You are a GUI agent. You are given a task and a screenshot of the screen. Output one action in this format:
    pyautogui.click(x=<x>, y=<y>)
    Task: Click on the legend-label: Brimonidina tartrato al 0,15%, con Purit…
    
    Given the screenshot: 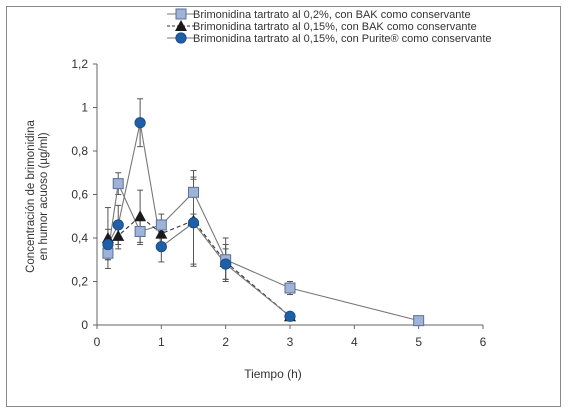 What is the action you would take?
    pyautogui.click(x=342, y=39)
    